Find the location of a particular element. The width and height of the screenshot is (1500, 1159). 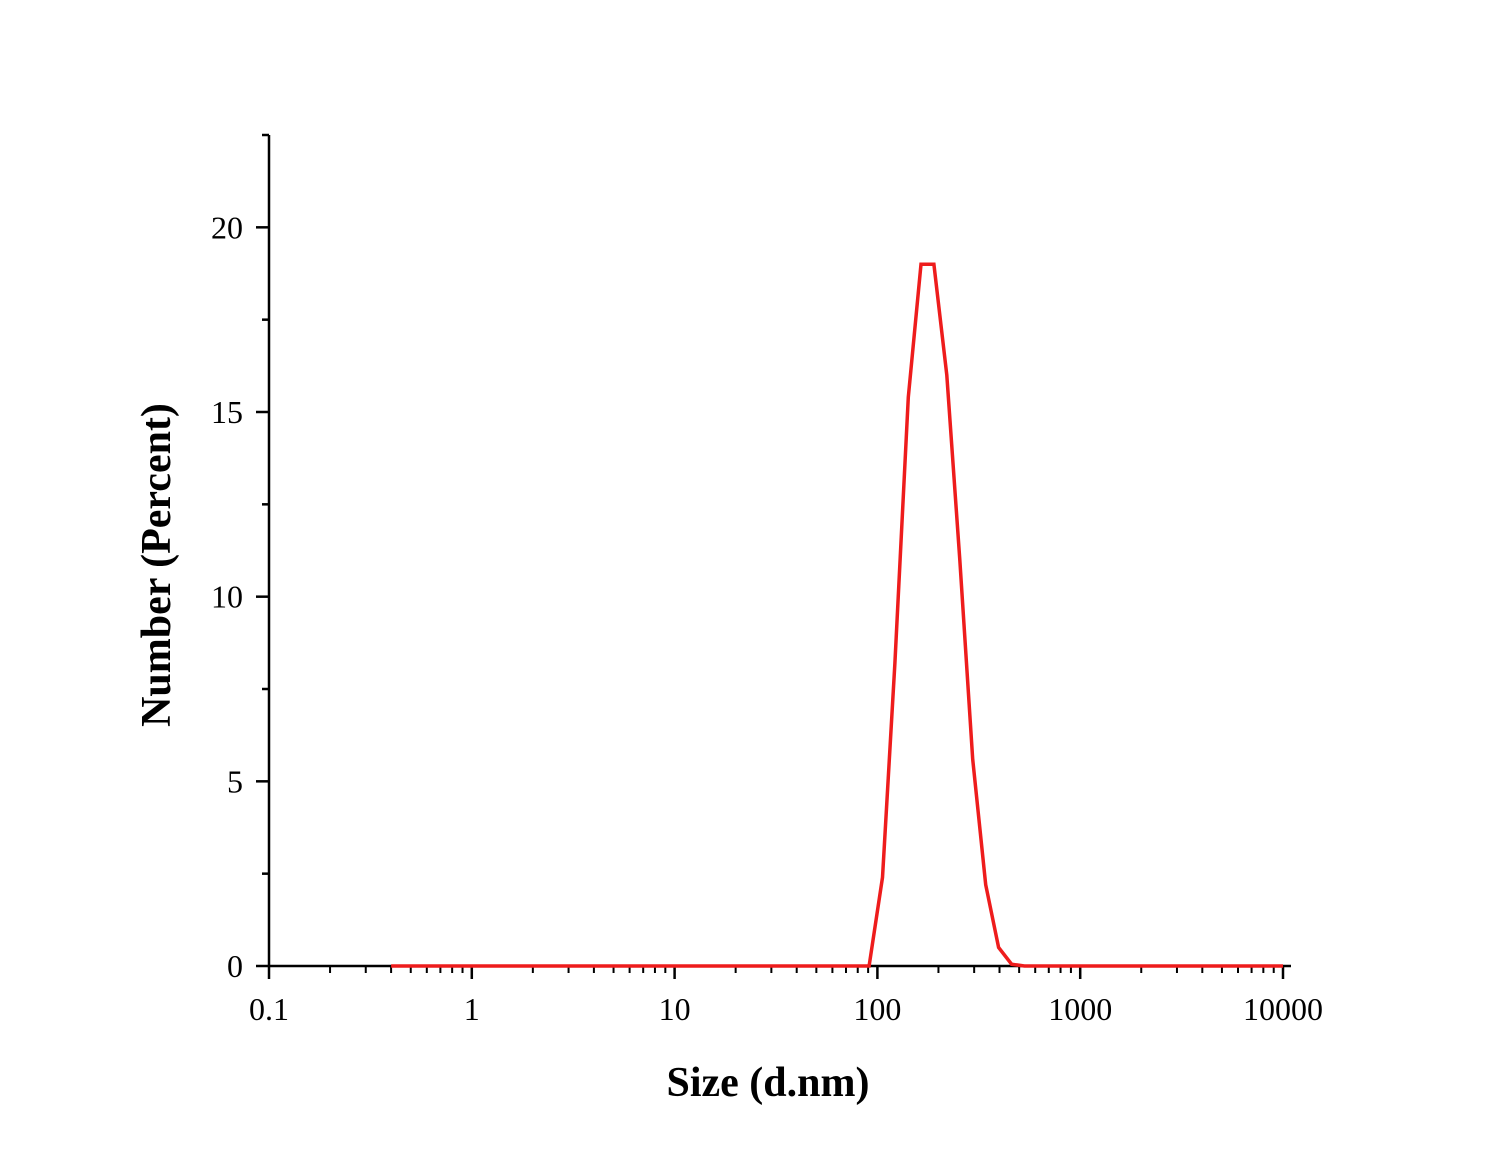

y-tick-label: 20 is located at coordinates (227, 227).